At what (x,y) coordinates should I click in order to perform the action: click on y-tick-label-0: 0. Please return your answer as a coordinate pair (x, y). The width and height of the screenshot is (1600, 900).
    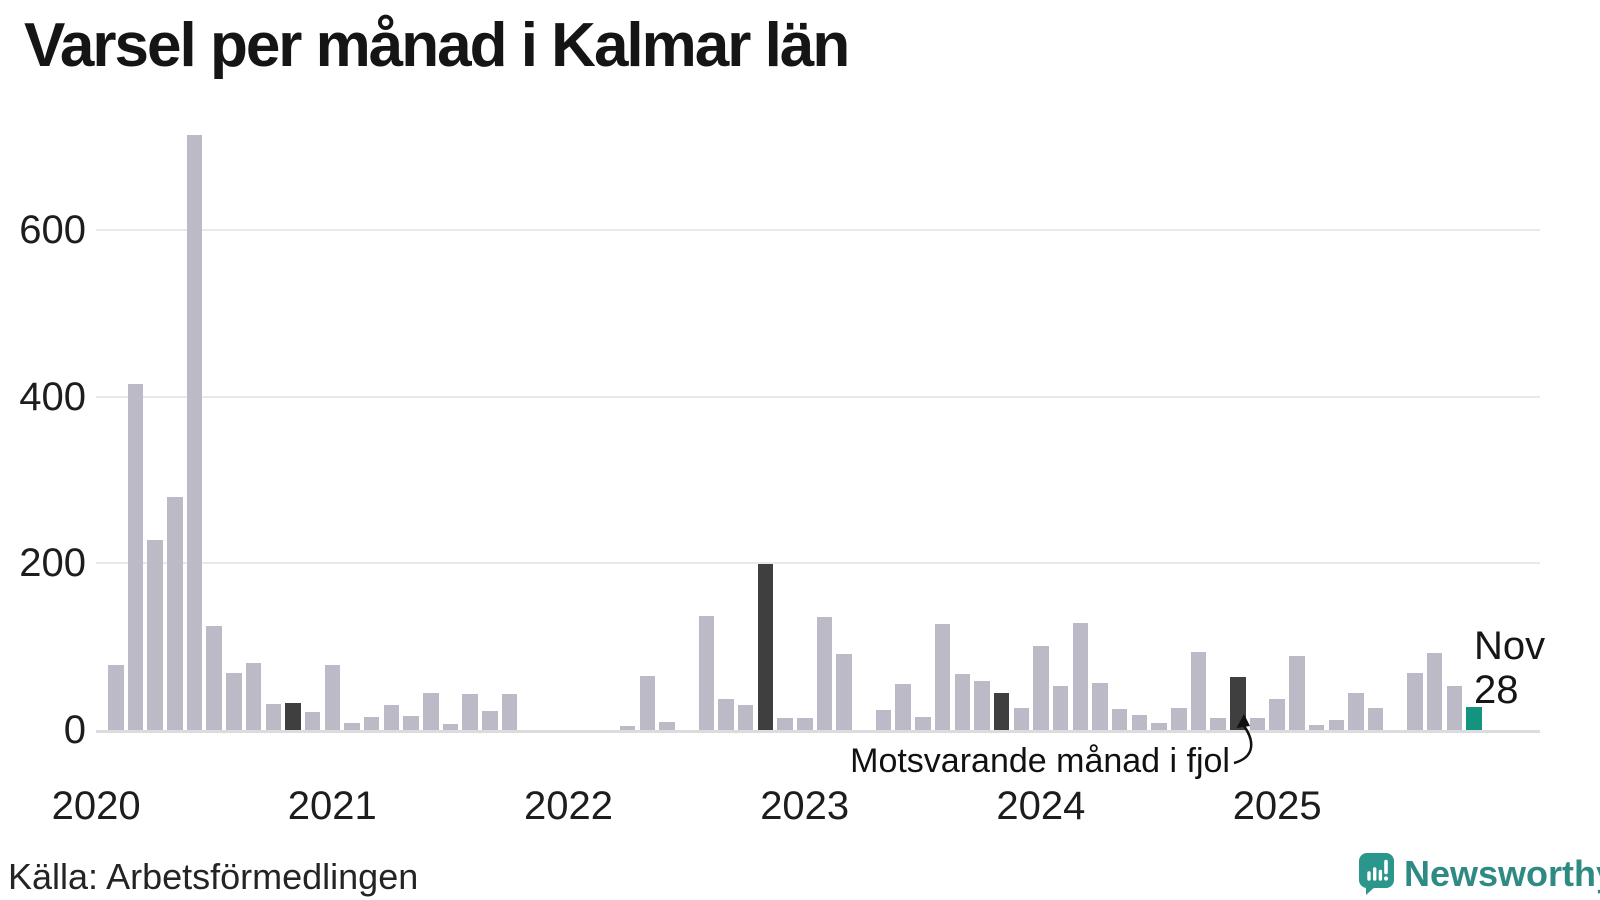
    Looking at the image, I should click on (74, 730).